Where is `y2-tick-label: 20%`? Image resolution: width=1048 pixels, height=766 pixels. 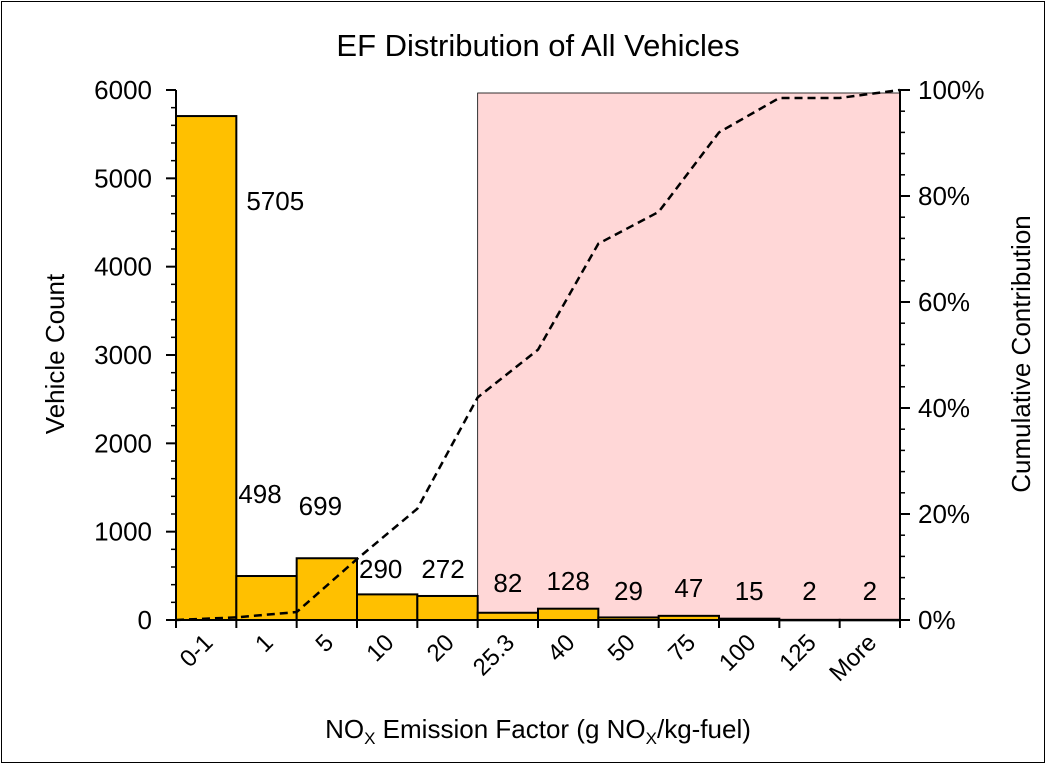
y2-tick-label: 20% is located at coordinates (944, 514).